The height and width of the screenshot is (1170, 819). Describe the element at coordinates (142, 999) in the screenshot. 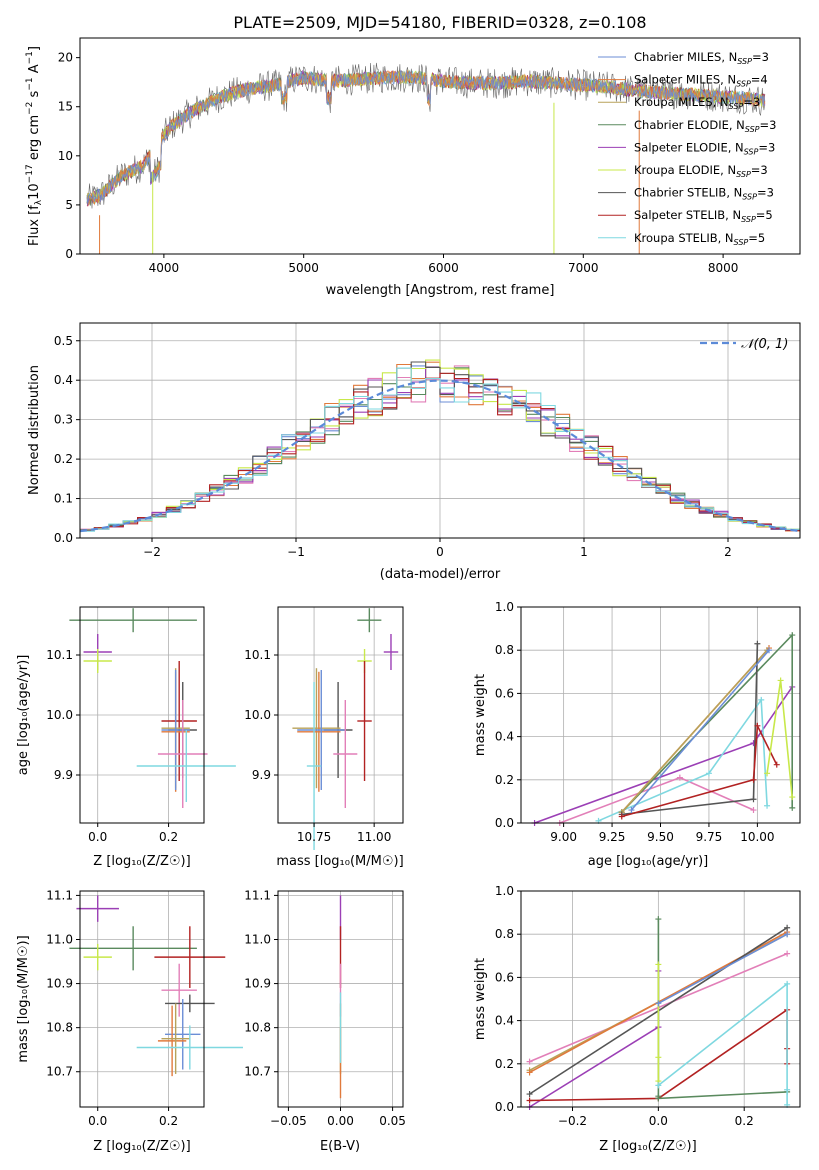

I see `mass-vs-Z-frame` at that location.